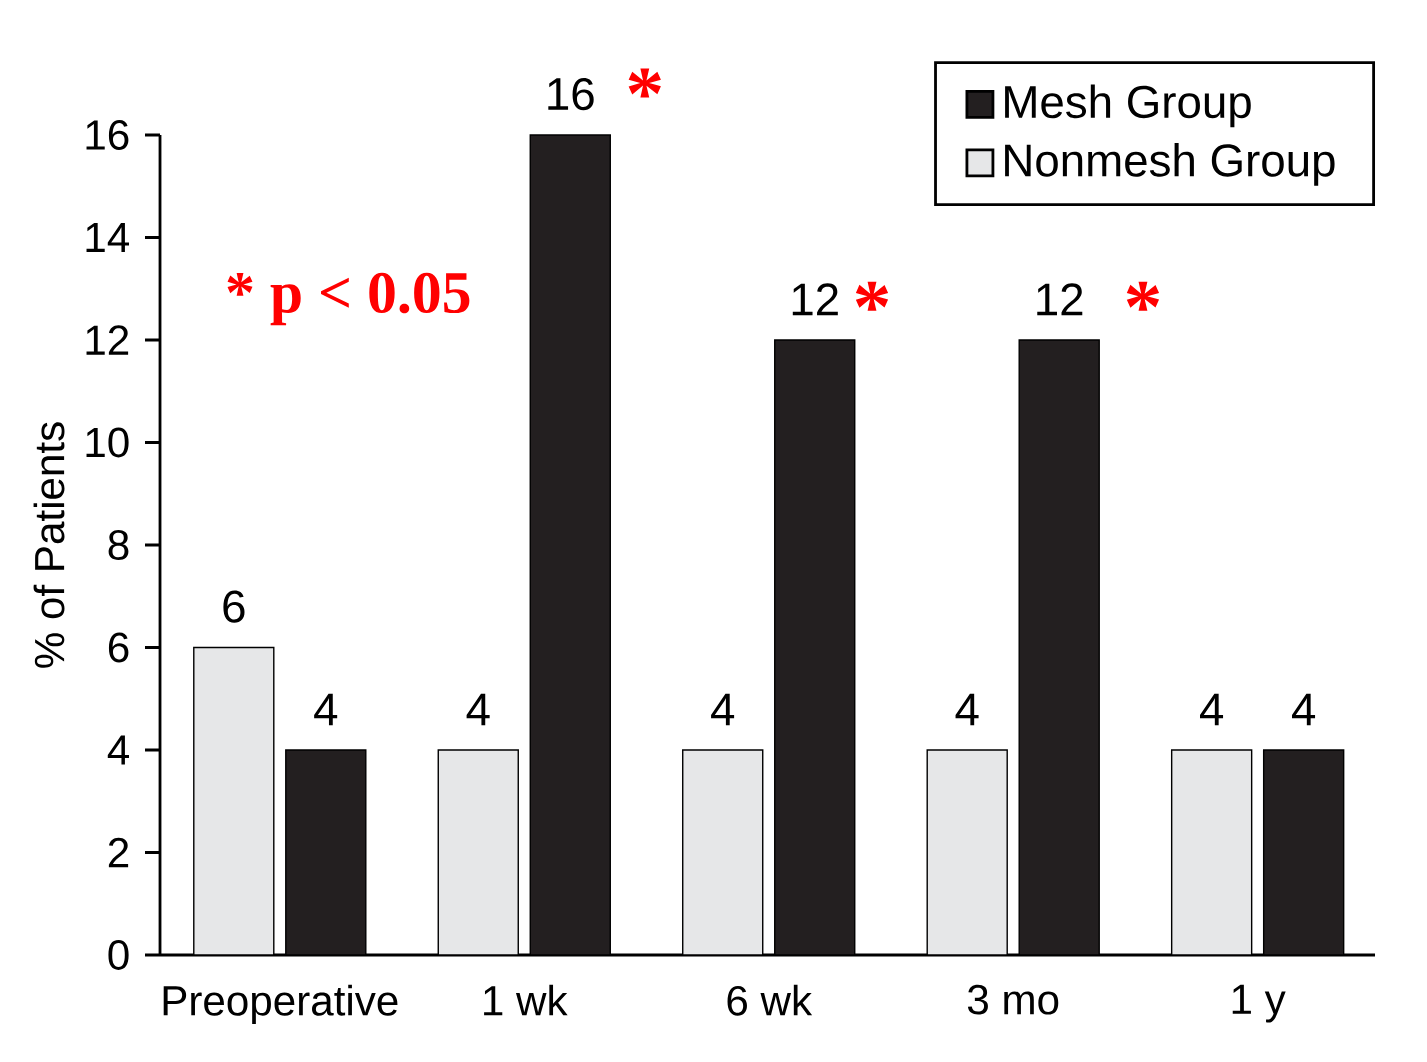  I want to click on y-tick-label: 2, so click(118, 852).